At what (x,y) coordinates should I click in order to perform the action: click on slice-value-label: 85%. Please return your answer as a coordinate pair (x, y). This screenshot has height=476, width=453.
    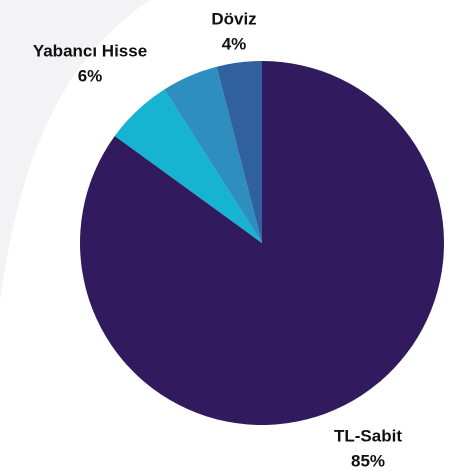
    Looking at the image, I should click on (368, 460).